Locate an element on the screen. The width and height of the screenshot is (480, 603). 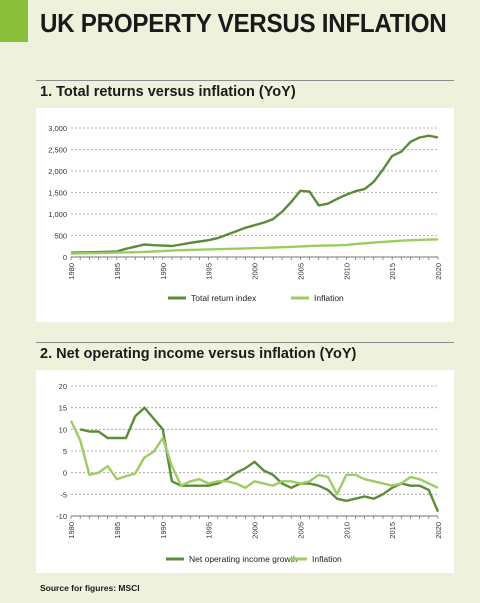
source-note: Source for figures: MSCI is located at coordinates (90, 588).